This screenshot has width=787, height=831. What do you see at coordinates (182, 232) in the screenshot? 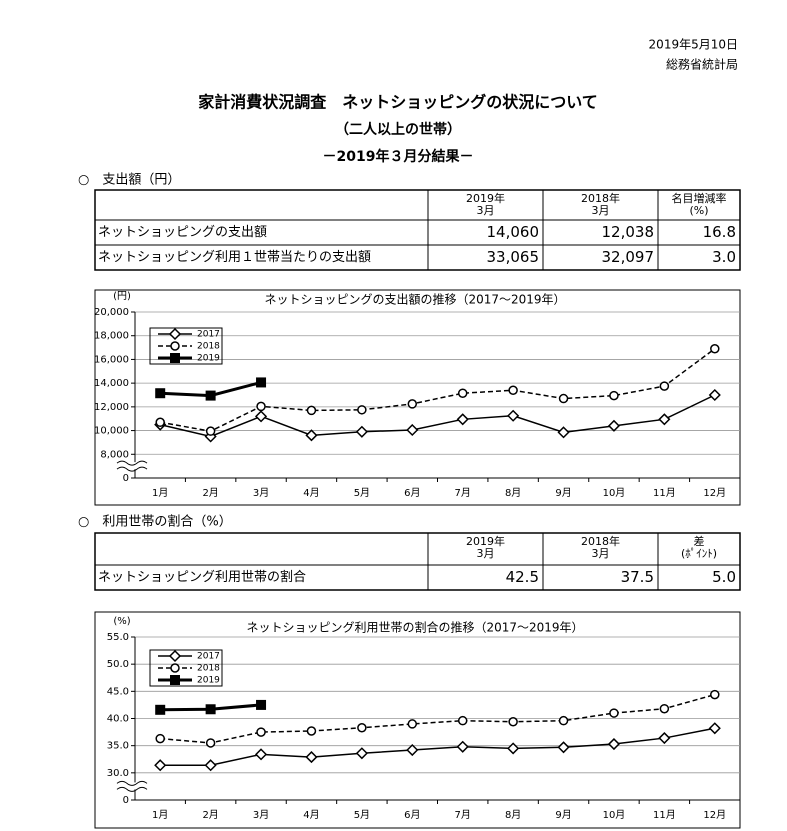
I see `table-row-label: ネットショッピングの支出額` at bounding box center [182, 232].